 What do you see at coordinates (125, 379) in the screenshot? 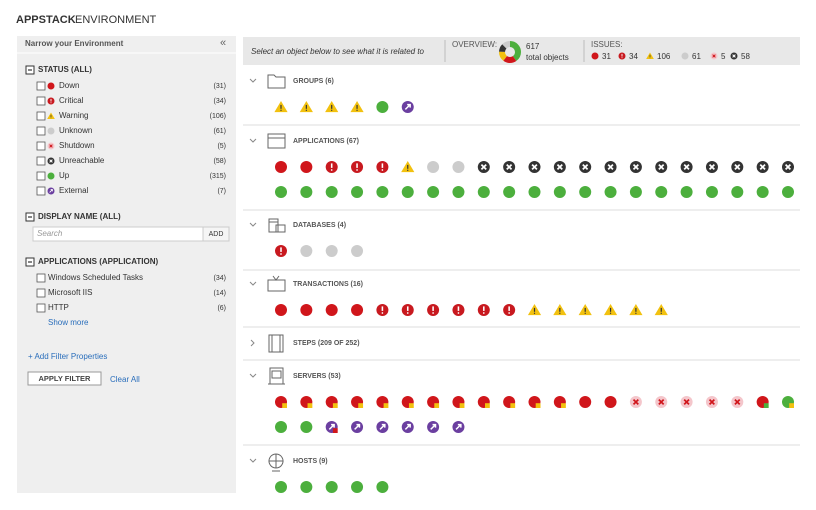
I see `clear-all-link: Clear All` at bounding box center [125, 379].